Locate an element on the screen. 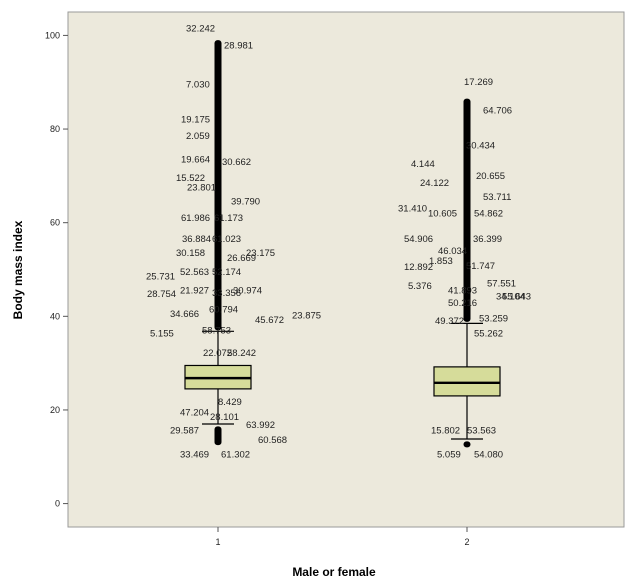 Image resolution: width=632 pixels, height=583 pixels. outlier-label: 58.242 is located at coordinates (241, 353).